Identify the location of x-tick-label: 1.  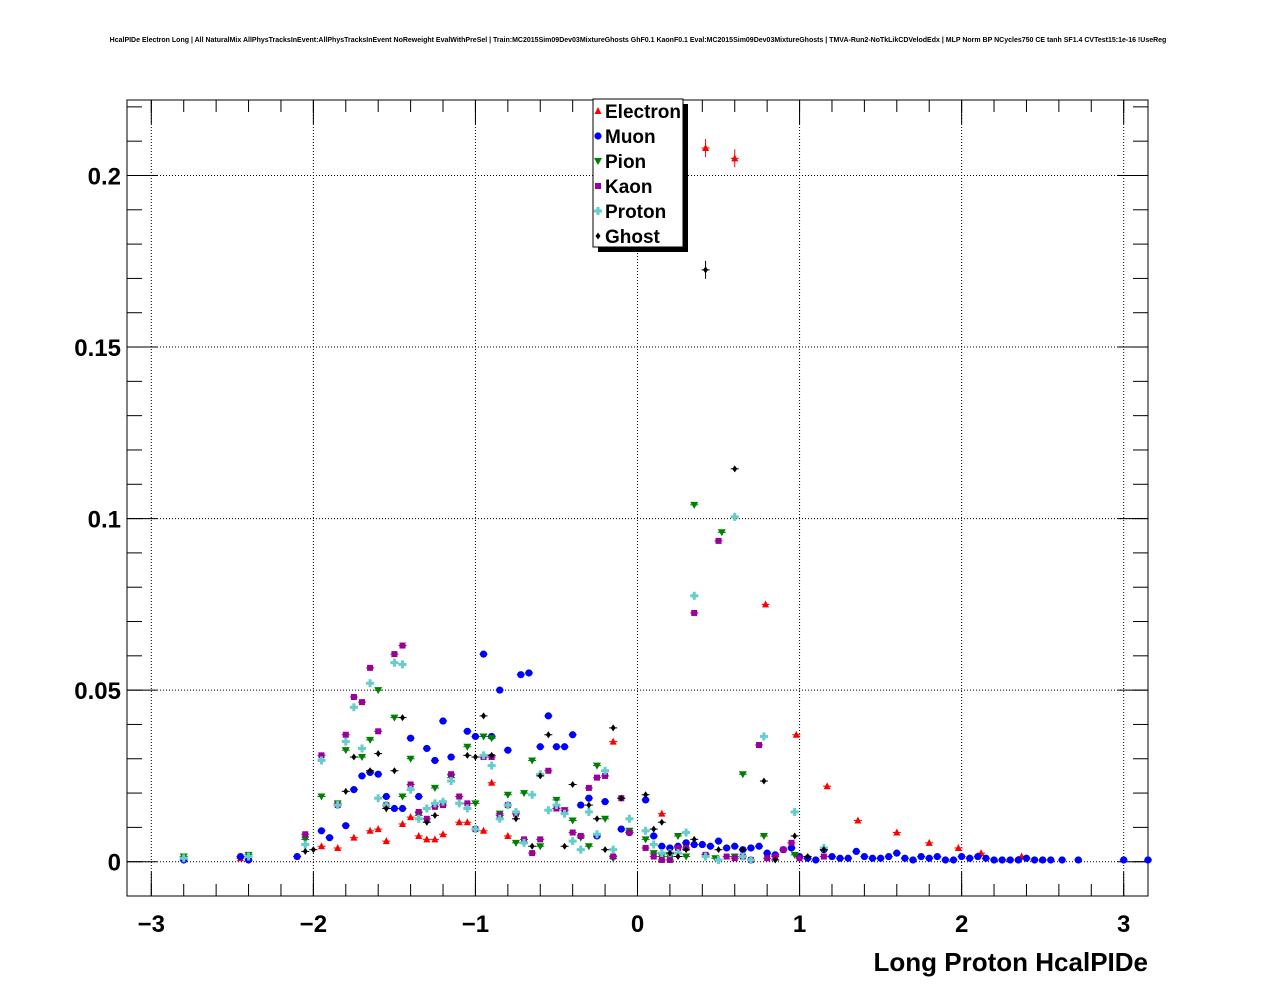
(799, 924).